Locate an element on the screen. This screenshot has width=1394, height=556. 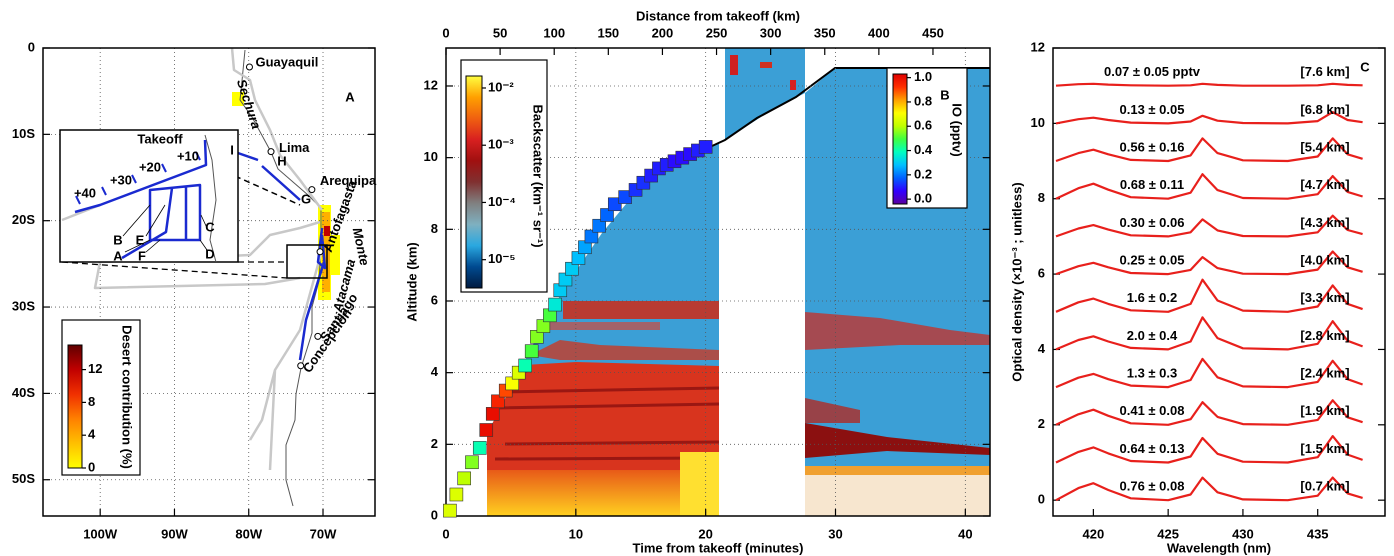
x-tick-label: 30 is located at coordinates (835, 533).